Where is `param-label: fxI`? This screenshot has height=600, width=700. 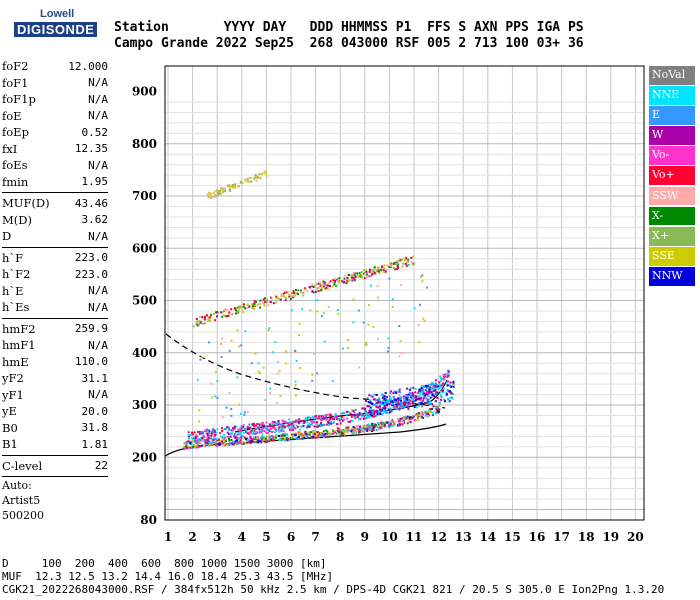 param-label: fxI is located at coordinates (10, 148).